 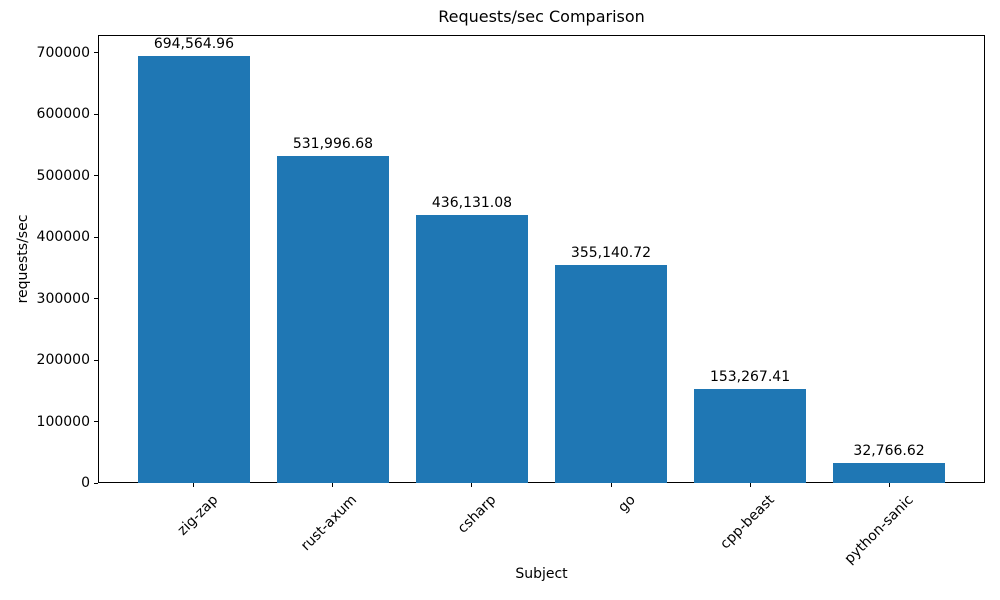 What do you see at coordinates (879, 530) in the screenshot?
I see `x-tick-label: python-sanic` at bounding box center [879, 530].